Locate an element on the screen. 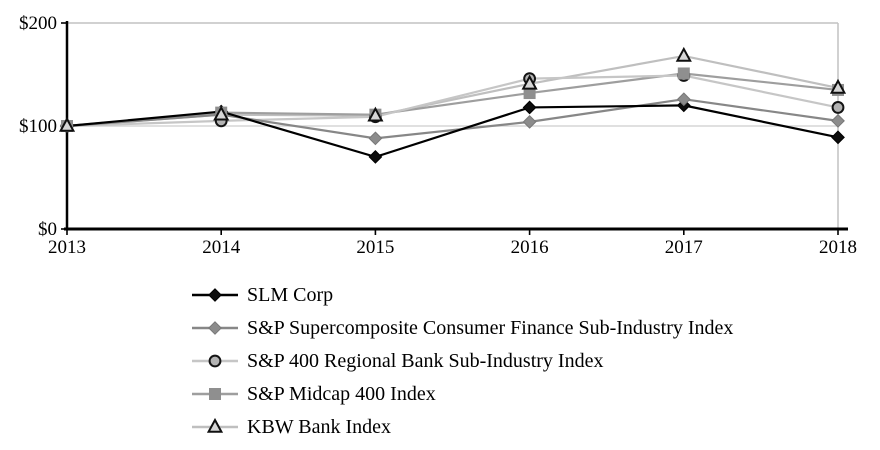 The height and width of the screenshot is (450, 880). legend-label: KBW Bank Index is located at coordinates (319, 427).